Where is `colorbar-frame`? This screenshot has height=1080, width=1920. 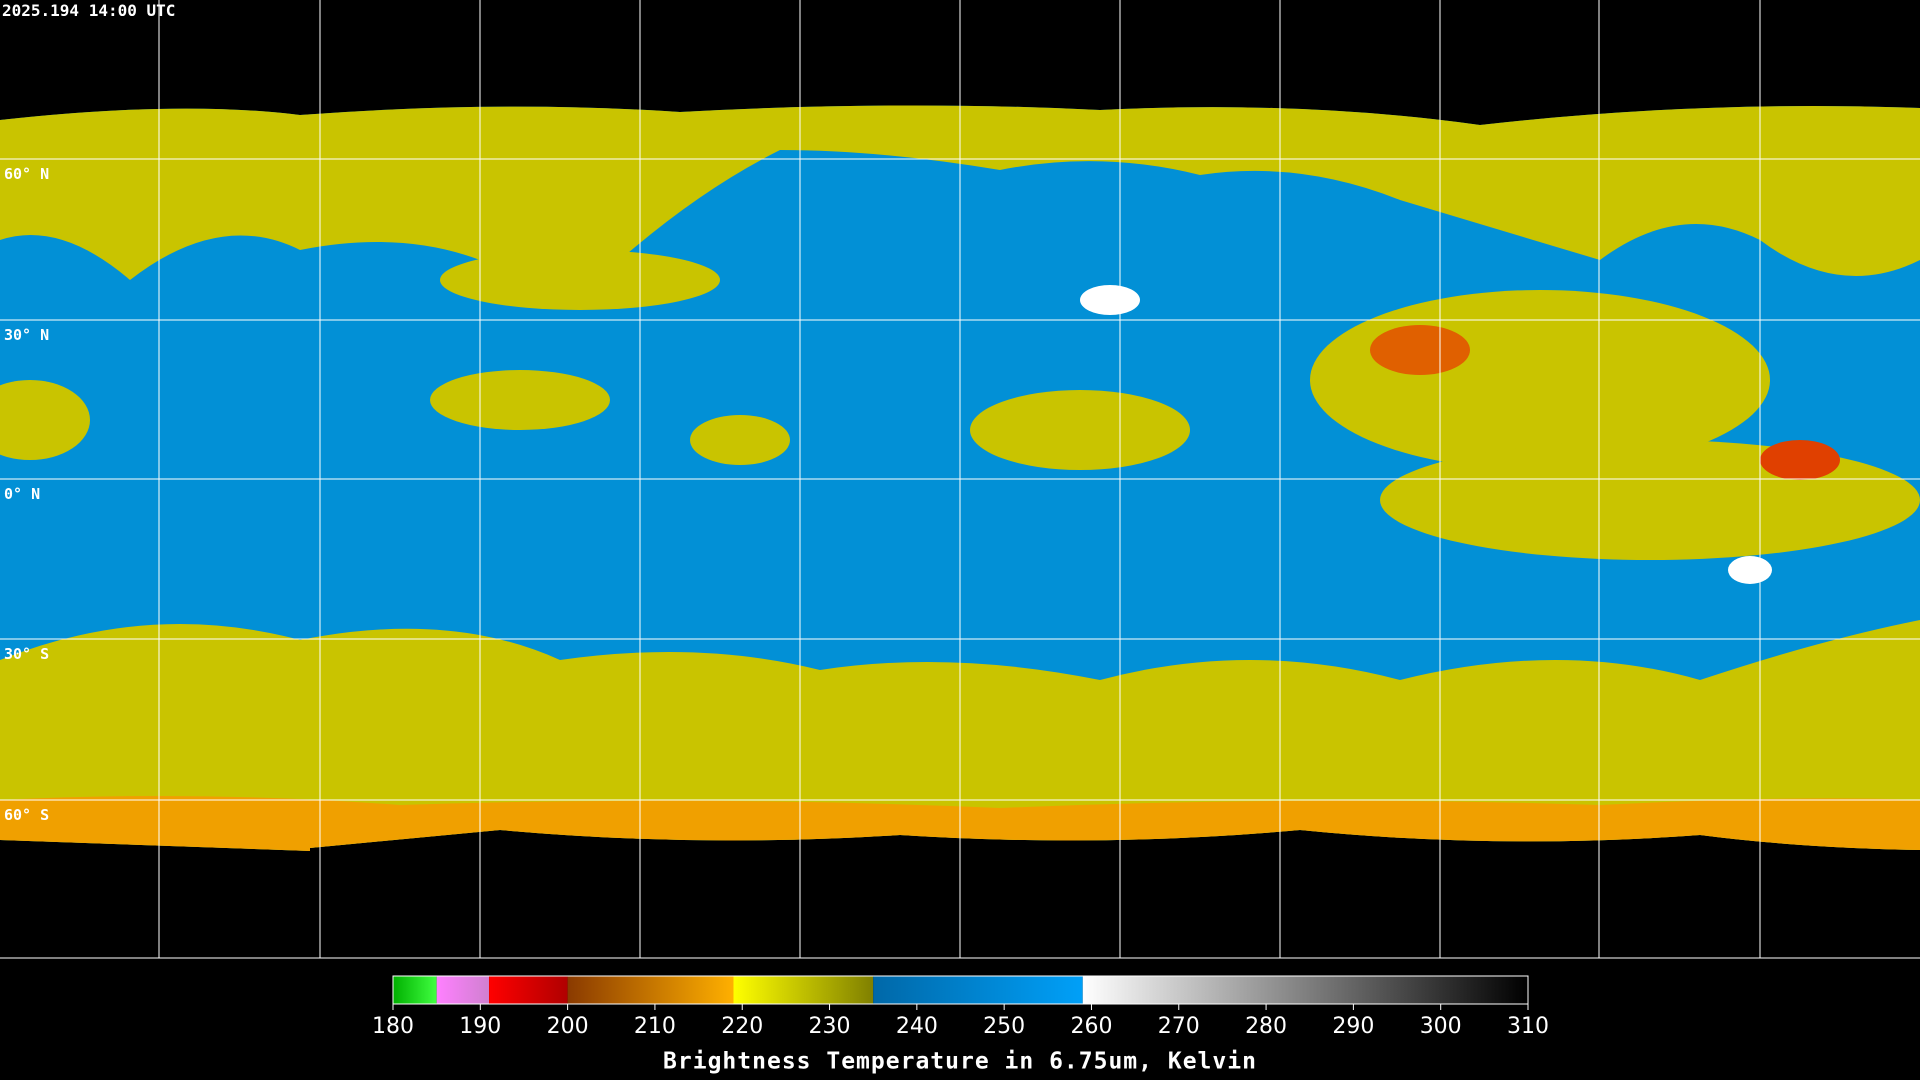
colorbar-frame is located at coordinates (960, 990).